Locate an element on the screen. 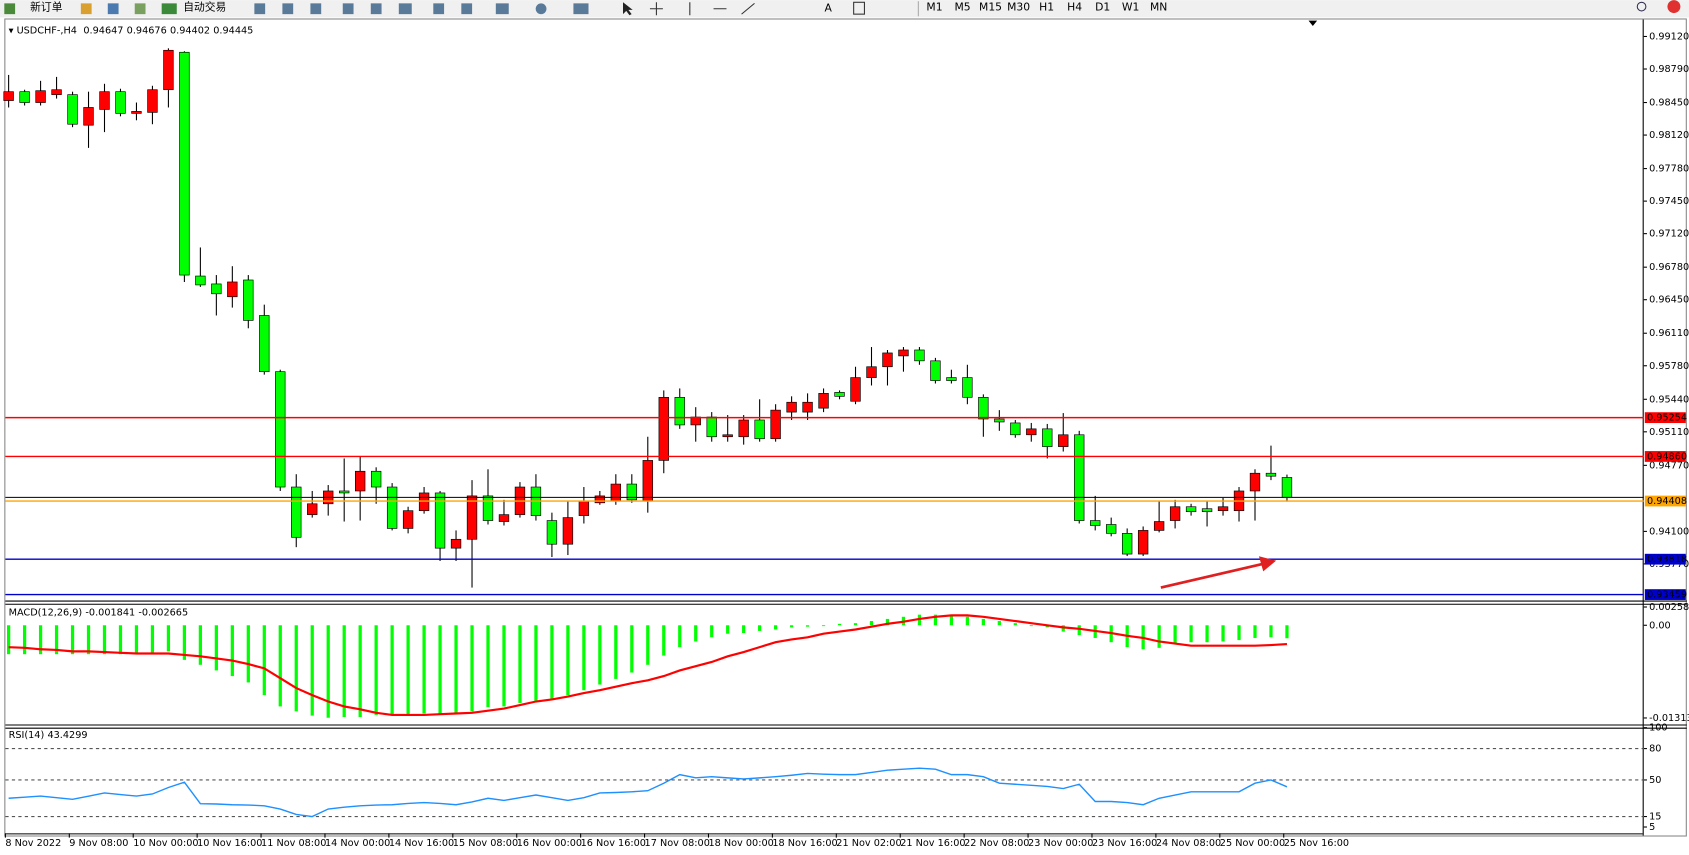 This screenshot has height=855, width=1689. x-tick-label: 9 Nov 08:00 is located at coordinates (98, 843).